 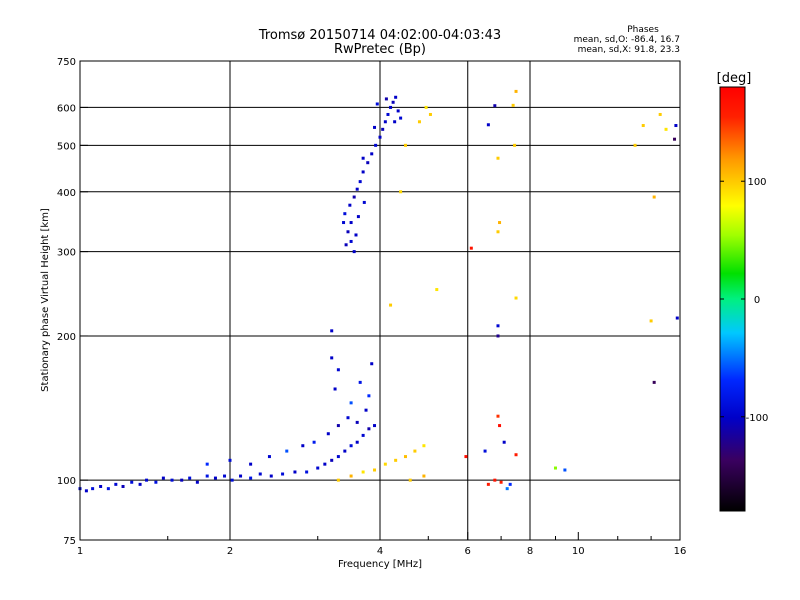 I want to click on y-tick-label: 600, so click(x=66, y=108).